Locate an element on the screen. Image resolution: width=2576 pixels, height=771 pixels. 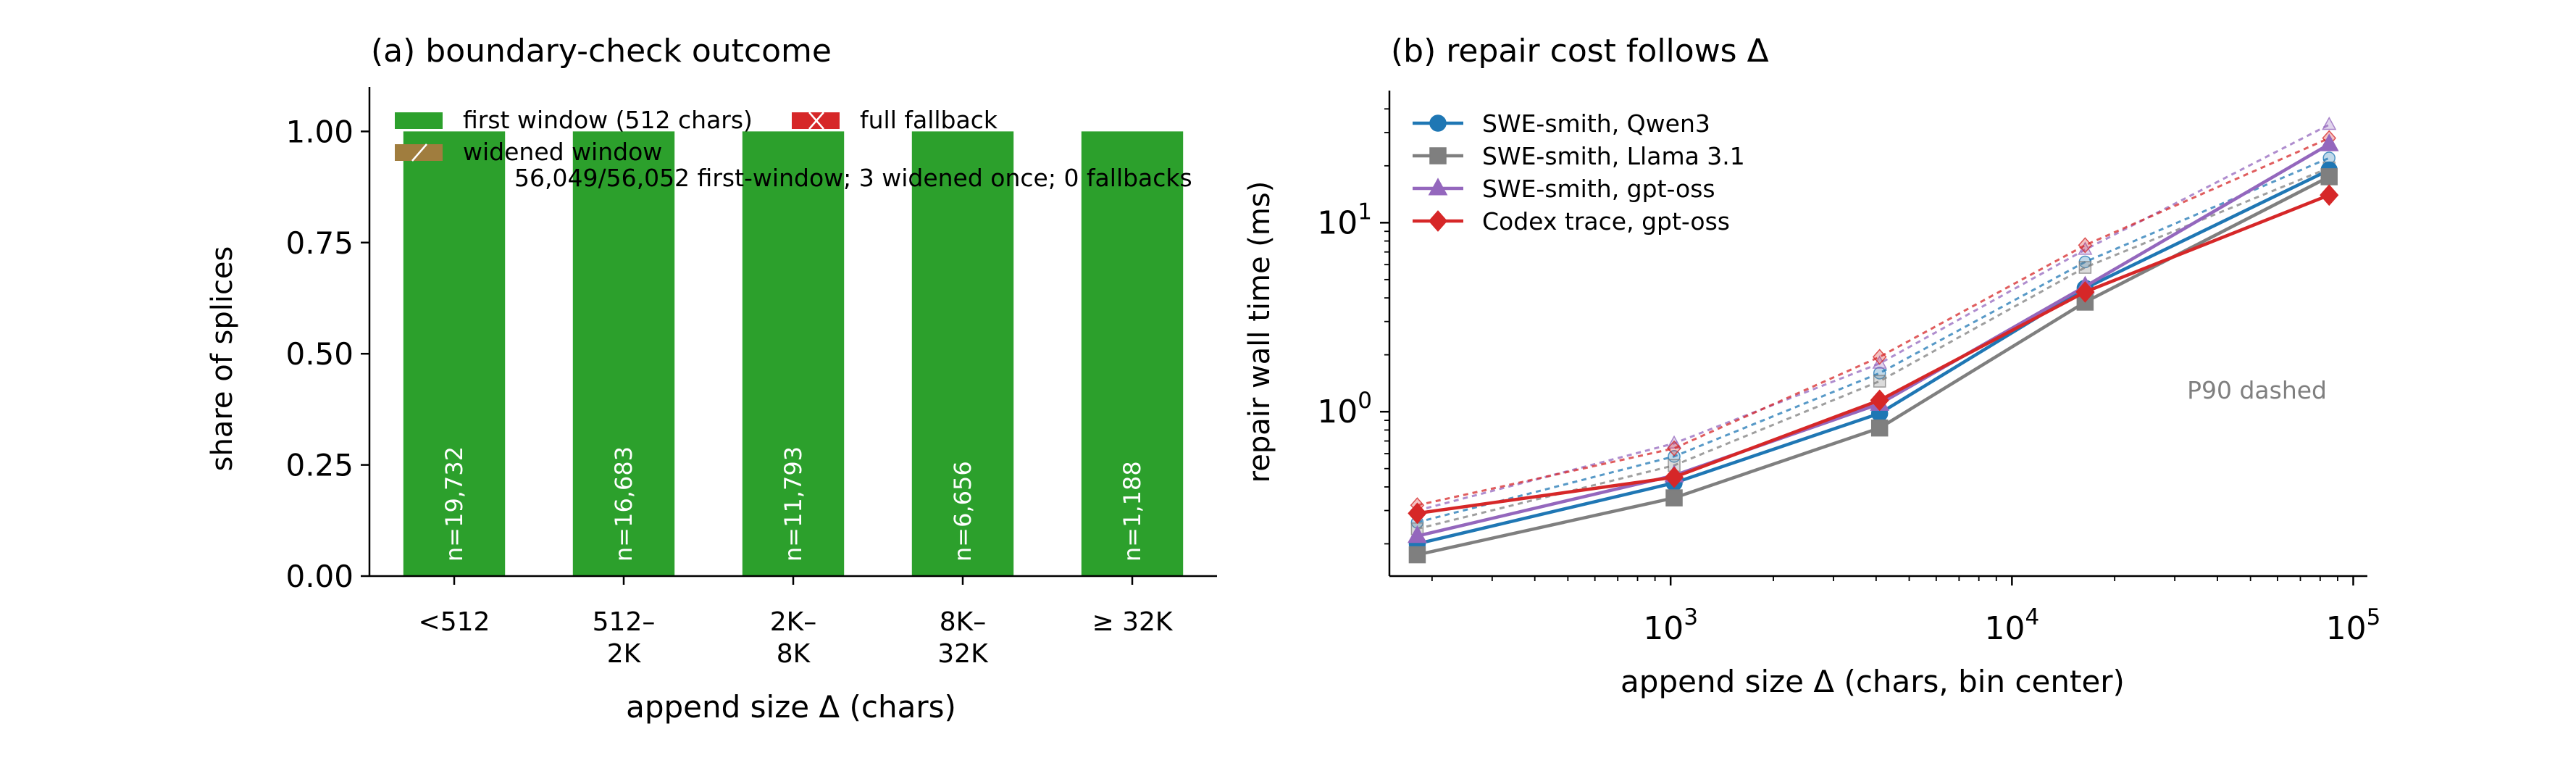
panel-a-x-axis-label: append size Δ (chars) is located at coordinates (791, 707).